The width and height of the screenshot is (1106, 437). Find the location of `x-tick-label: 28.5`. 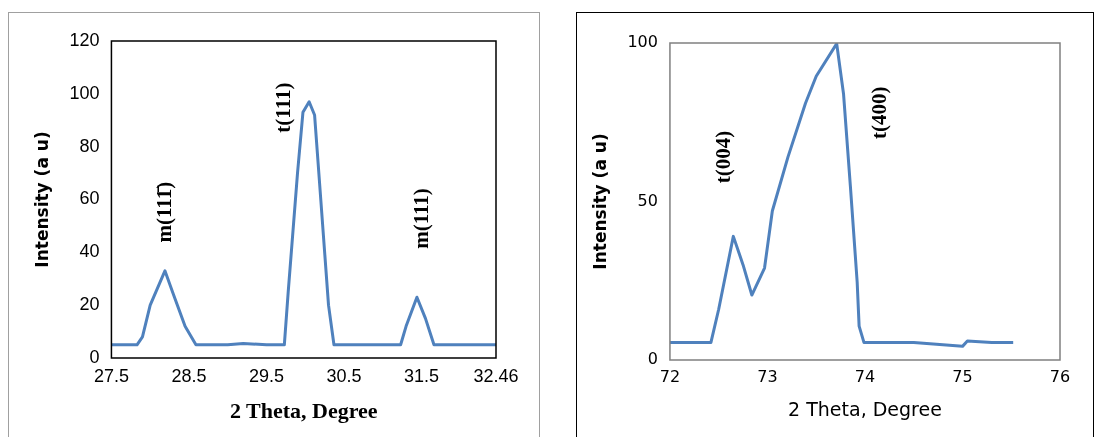

x-tick-label: 28.5 is located at coordinates (189, 375).